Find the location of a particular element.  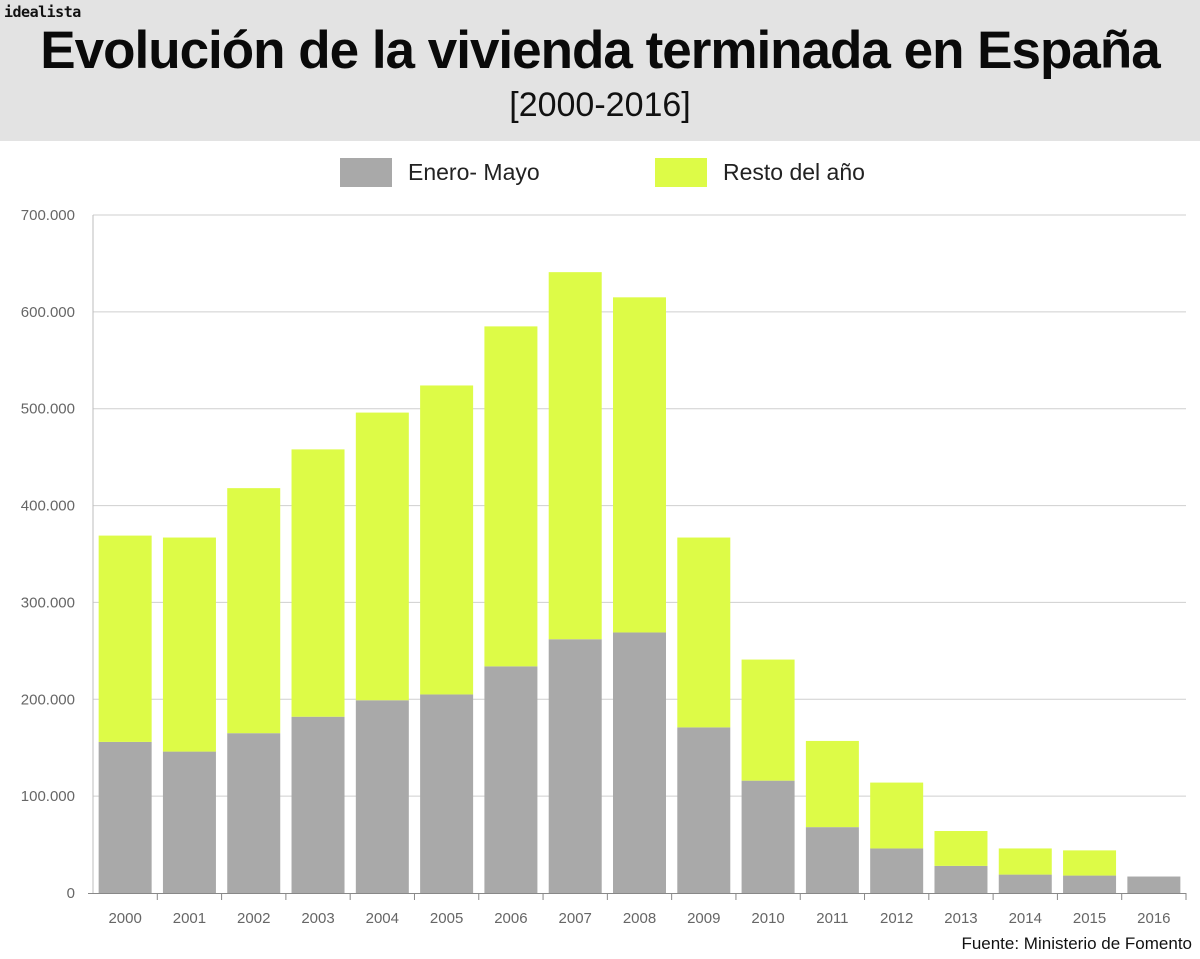

bar-enero-mayo-2006 is located at coordinates (511, 779).